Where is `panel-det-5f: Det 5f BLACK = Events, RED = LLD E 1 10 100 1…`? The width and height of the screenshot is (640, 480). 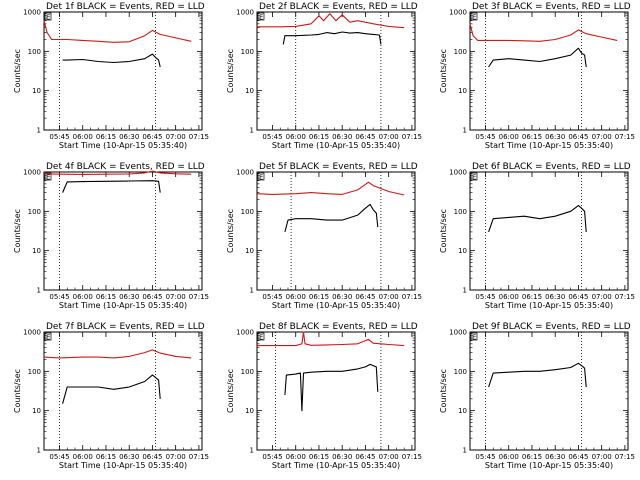
panel-det-5f: Det 5f BLACK = Events, RED = LLD E 1 10 100 1… is located at coordinates (324, 236).